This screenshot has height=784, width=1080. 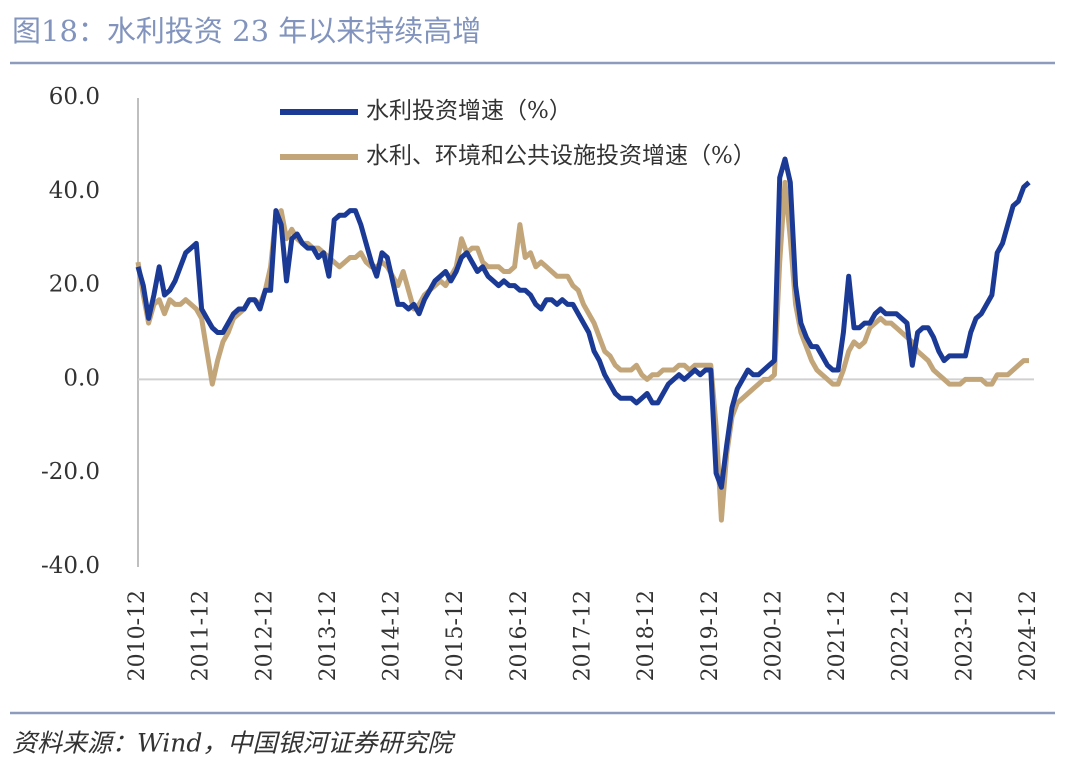 What do you see at coordinates (137, 635) in the screenshot?
I see `x-tick-label: 2010-12` at bounding box center [137, 635].